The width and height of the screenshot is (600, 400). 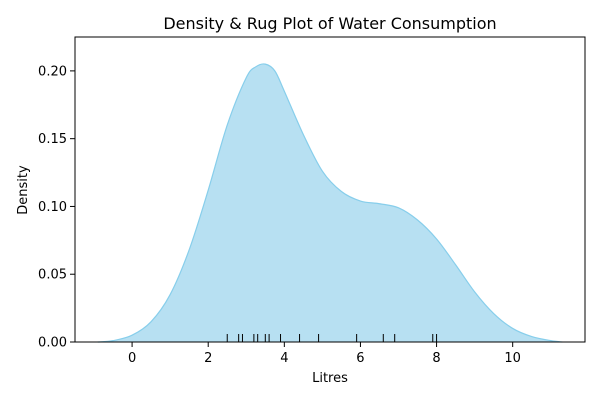 I want to click on y-axis: 0.00 0.05 0.10 0.15 0.20, so click(x=56, y=207).